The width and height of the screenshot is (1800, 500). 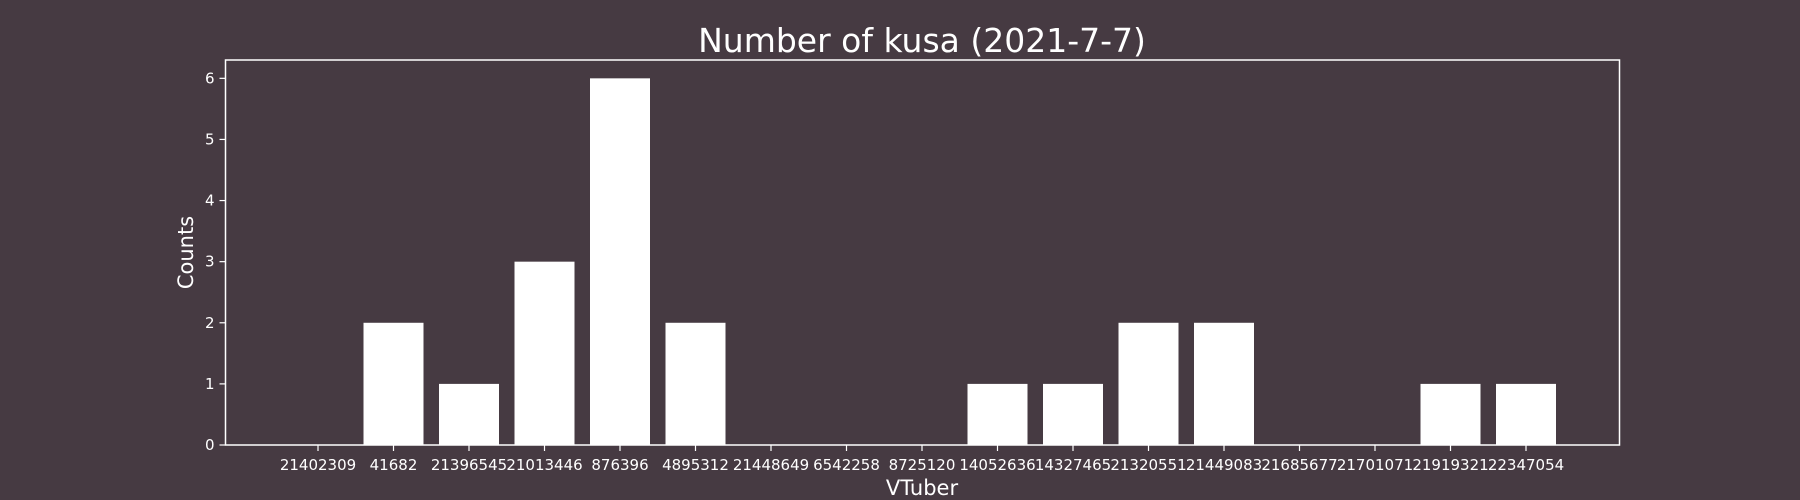 What do you see at coordinates (997, 465) in the screenshot?
I see `x-tick-label: 14052636` at bounding box center [997, 465].